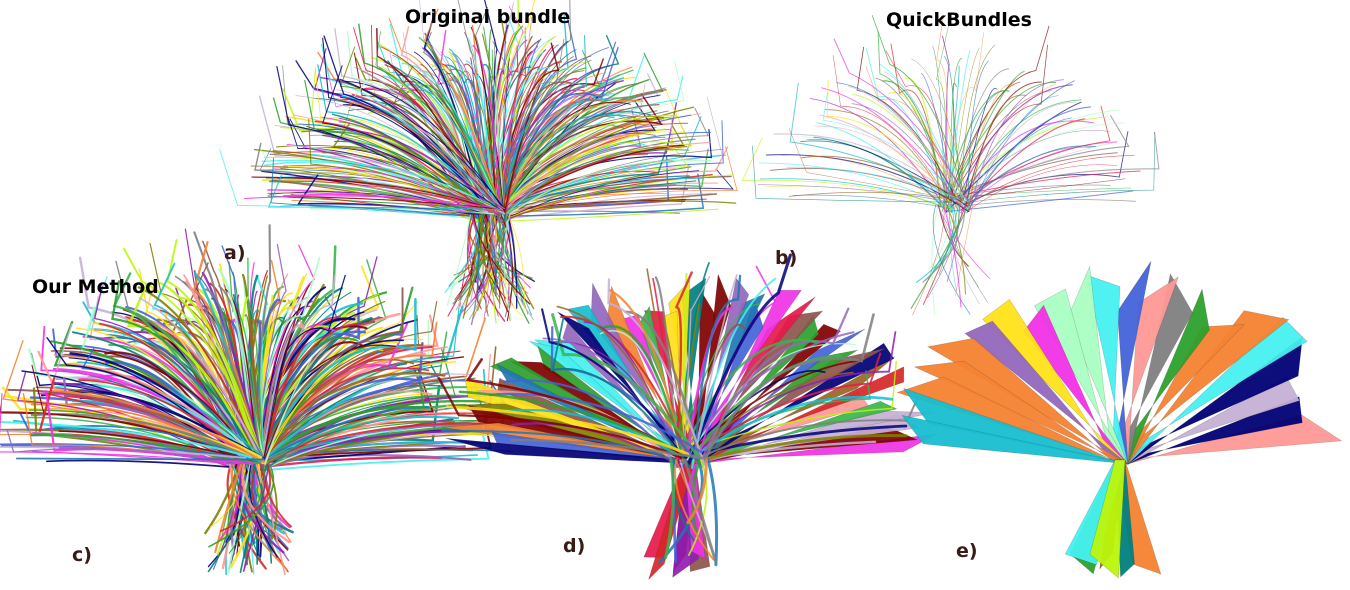  I want to click on title-original-bundle: Original bundle, so click(488, 17).